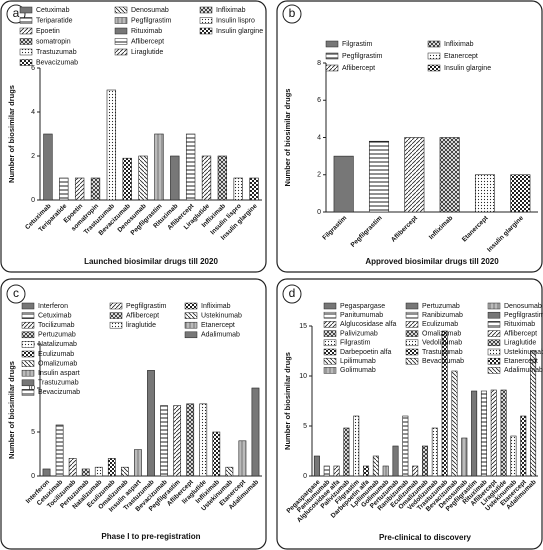 The image size is (543, 550). Describe the element at coordinates (53, 306) in the screenshot. I see `legend-label: Interferon` at that location.